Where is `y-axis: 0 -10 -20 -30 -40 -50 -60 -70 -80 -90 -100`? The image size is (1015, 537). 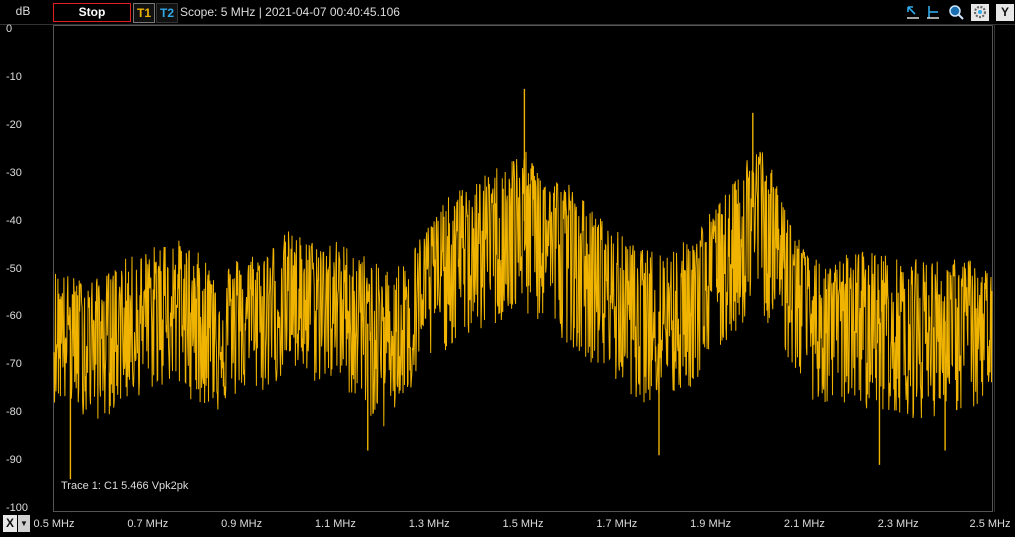
y-axis: 0 -10 -20 -30 -40 -50 -60 -70 -80 -90 -100 is located at coordinates (26, 268).